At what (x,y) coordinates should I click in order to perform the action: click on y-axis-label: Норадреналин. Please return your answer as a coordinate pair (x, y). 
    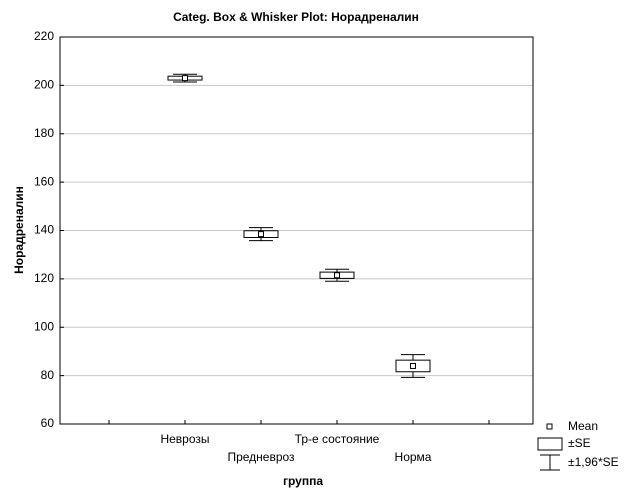
    Looking at the image, I should click on (19, 230).